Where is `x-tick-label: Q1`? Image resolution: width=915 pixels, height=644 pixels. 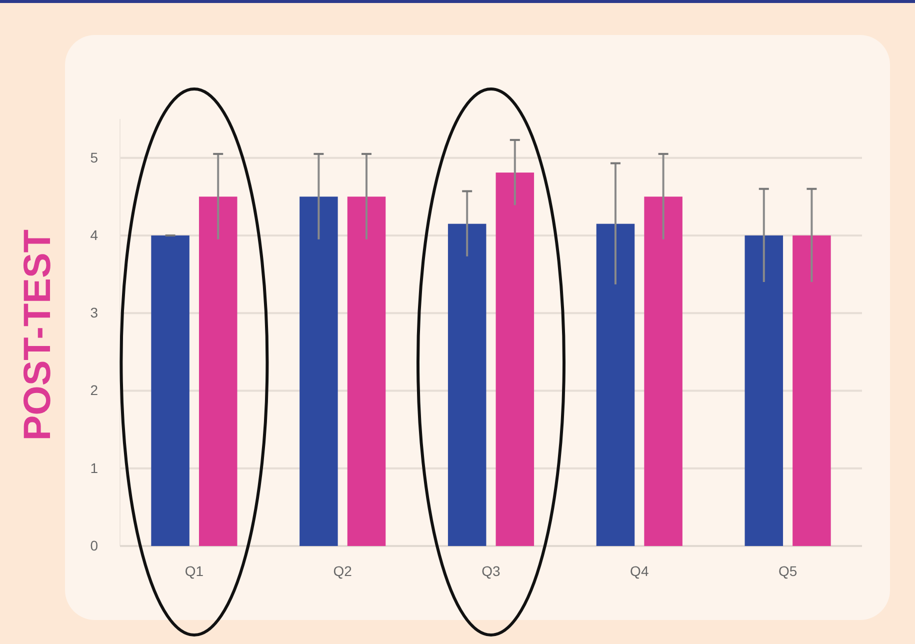 x-tick-label: Q1 is located at coordinates (194, 570).